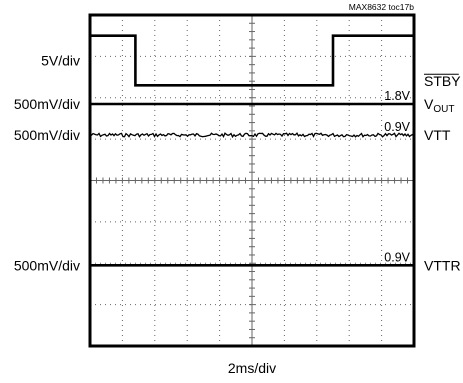 Image resolution: width=463 pixels, height=383 pixels. I want to click on channel-label-subscript: OUT, so click(443, 109).